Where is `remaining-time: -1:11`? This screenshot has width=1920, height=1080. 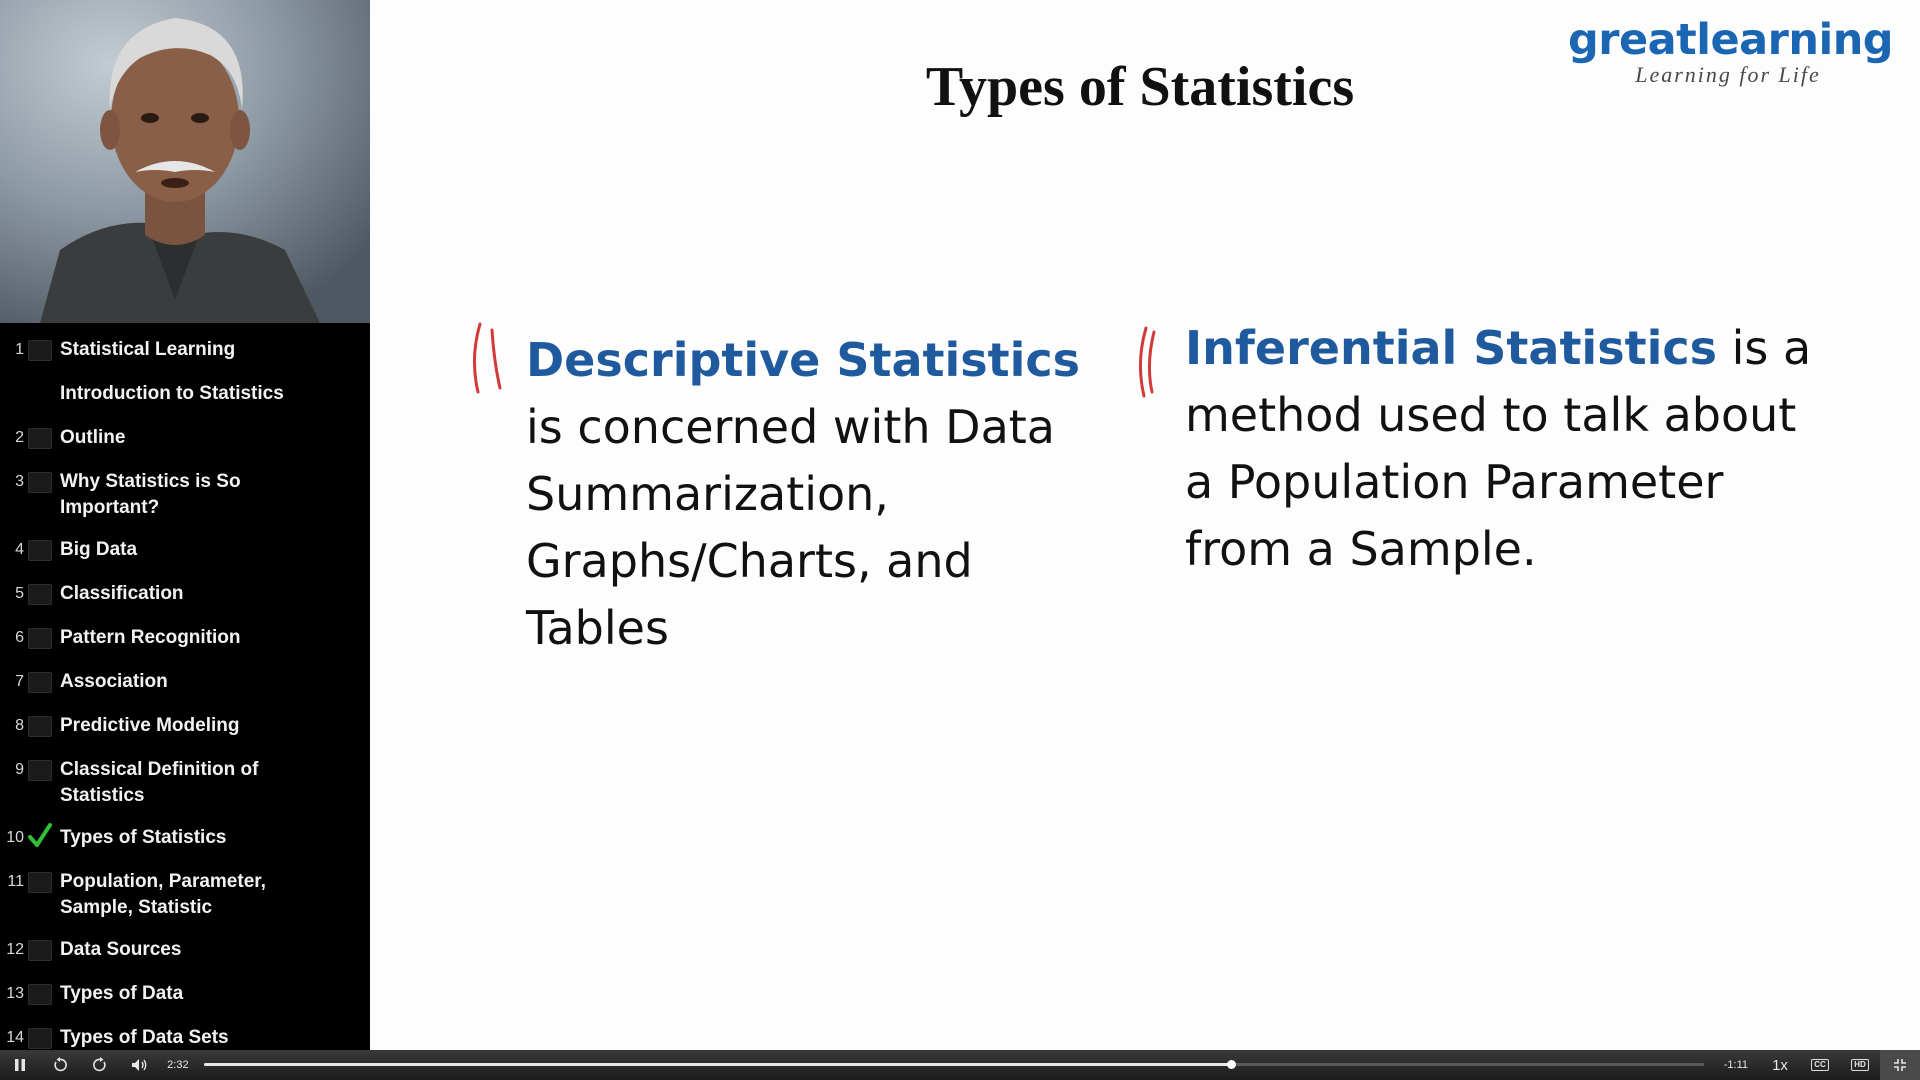 remaining-time: -1:11 is located at coordinates (1735, 1065).